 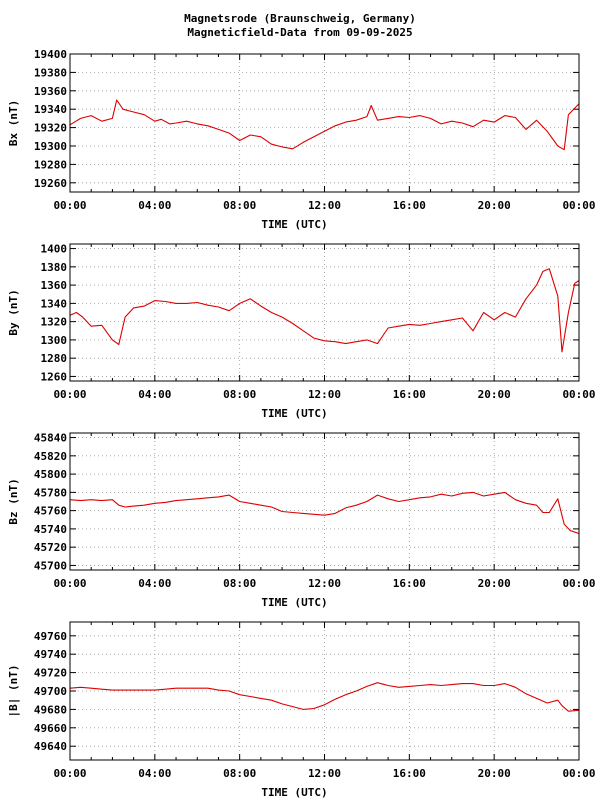 What do you see at coordinates (300, 18) in the screenshot?
I see `title-line-1: Magnetsrode (Braunschweig, Germany)` at bounding box center [300, 18].